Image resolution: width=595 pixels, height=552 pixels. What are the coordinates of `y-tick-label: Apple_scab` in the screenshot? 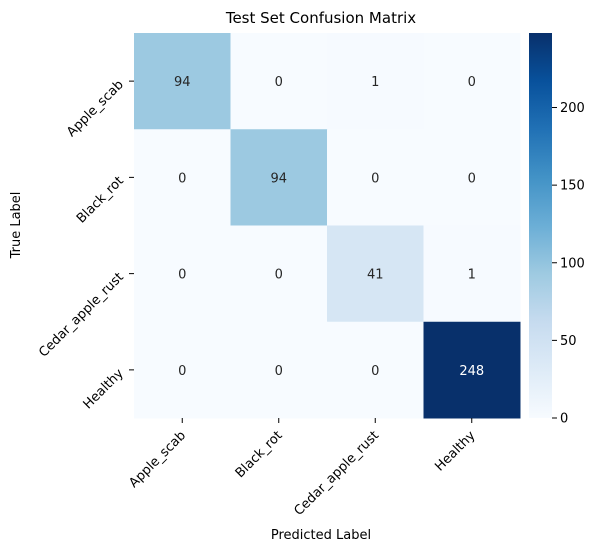 It's located at (95, 108).